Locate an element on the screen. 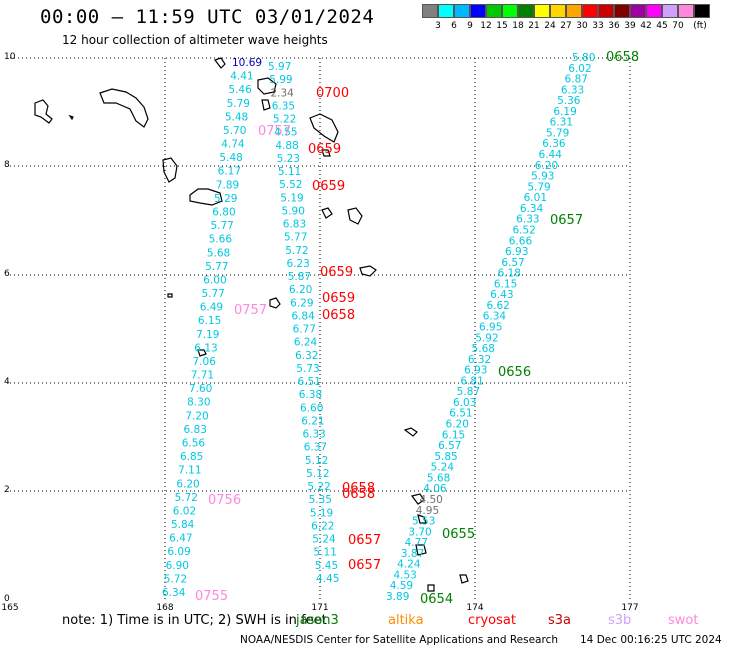 The width and height of the screenshot is (740, 650). pass-time-label: 0657 is located at coordinates (364, 565).